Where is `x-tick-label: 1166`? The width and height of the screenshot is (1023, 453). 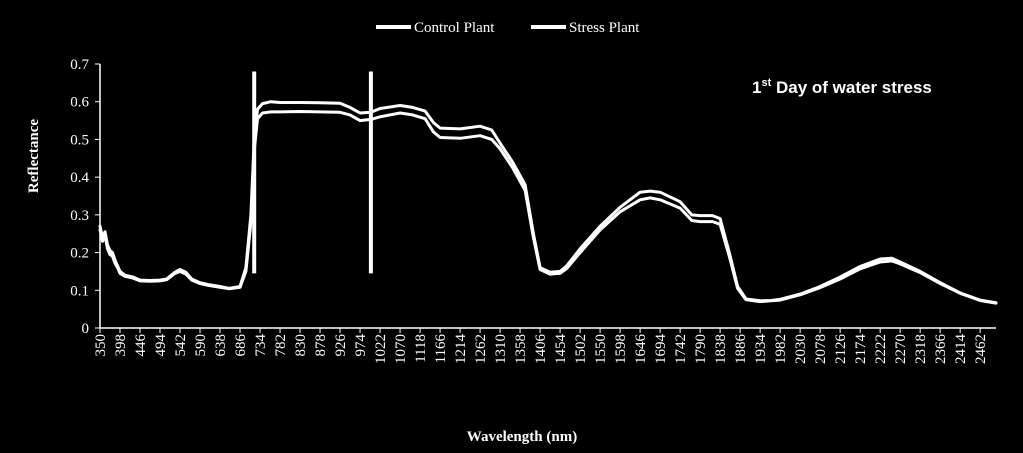
x-tick-label: 1166 is located at coordinates (441, 349).